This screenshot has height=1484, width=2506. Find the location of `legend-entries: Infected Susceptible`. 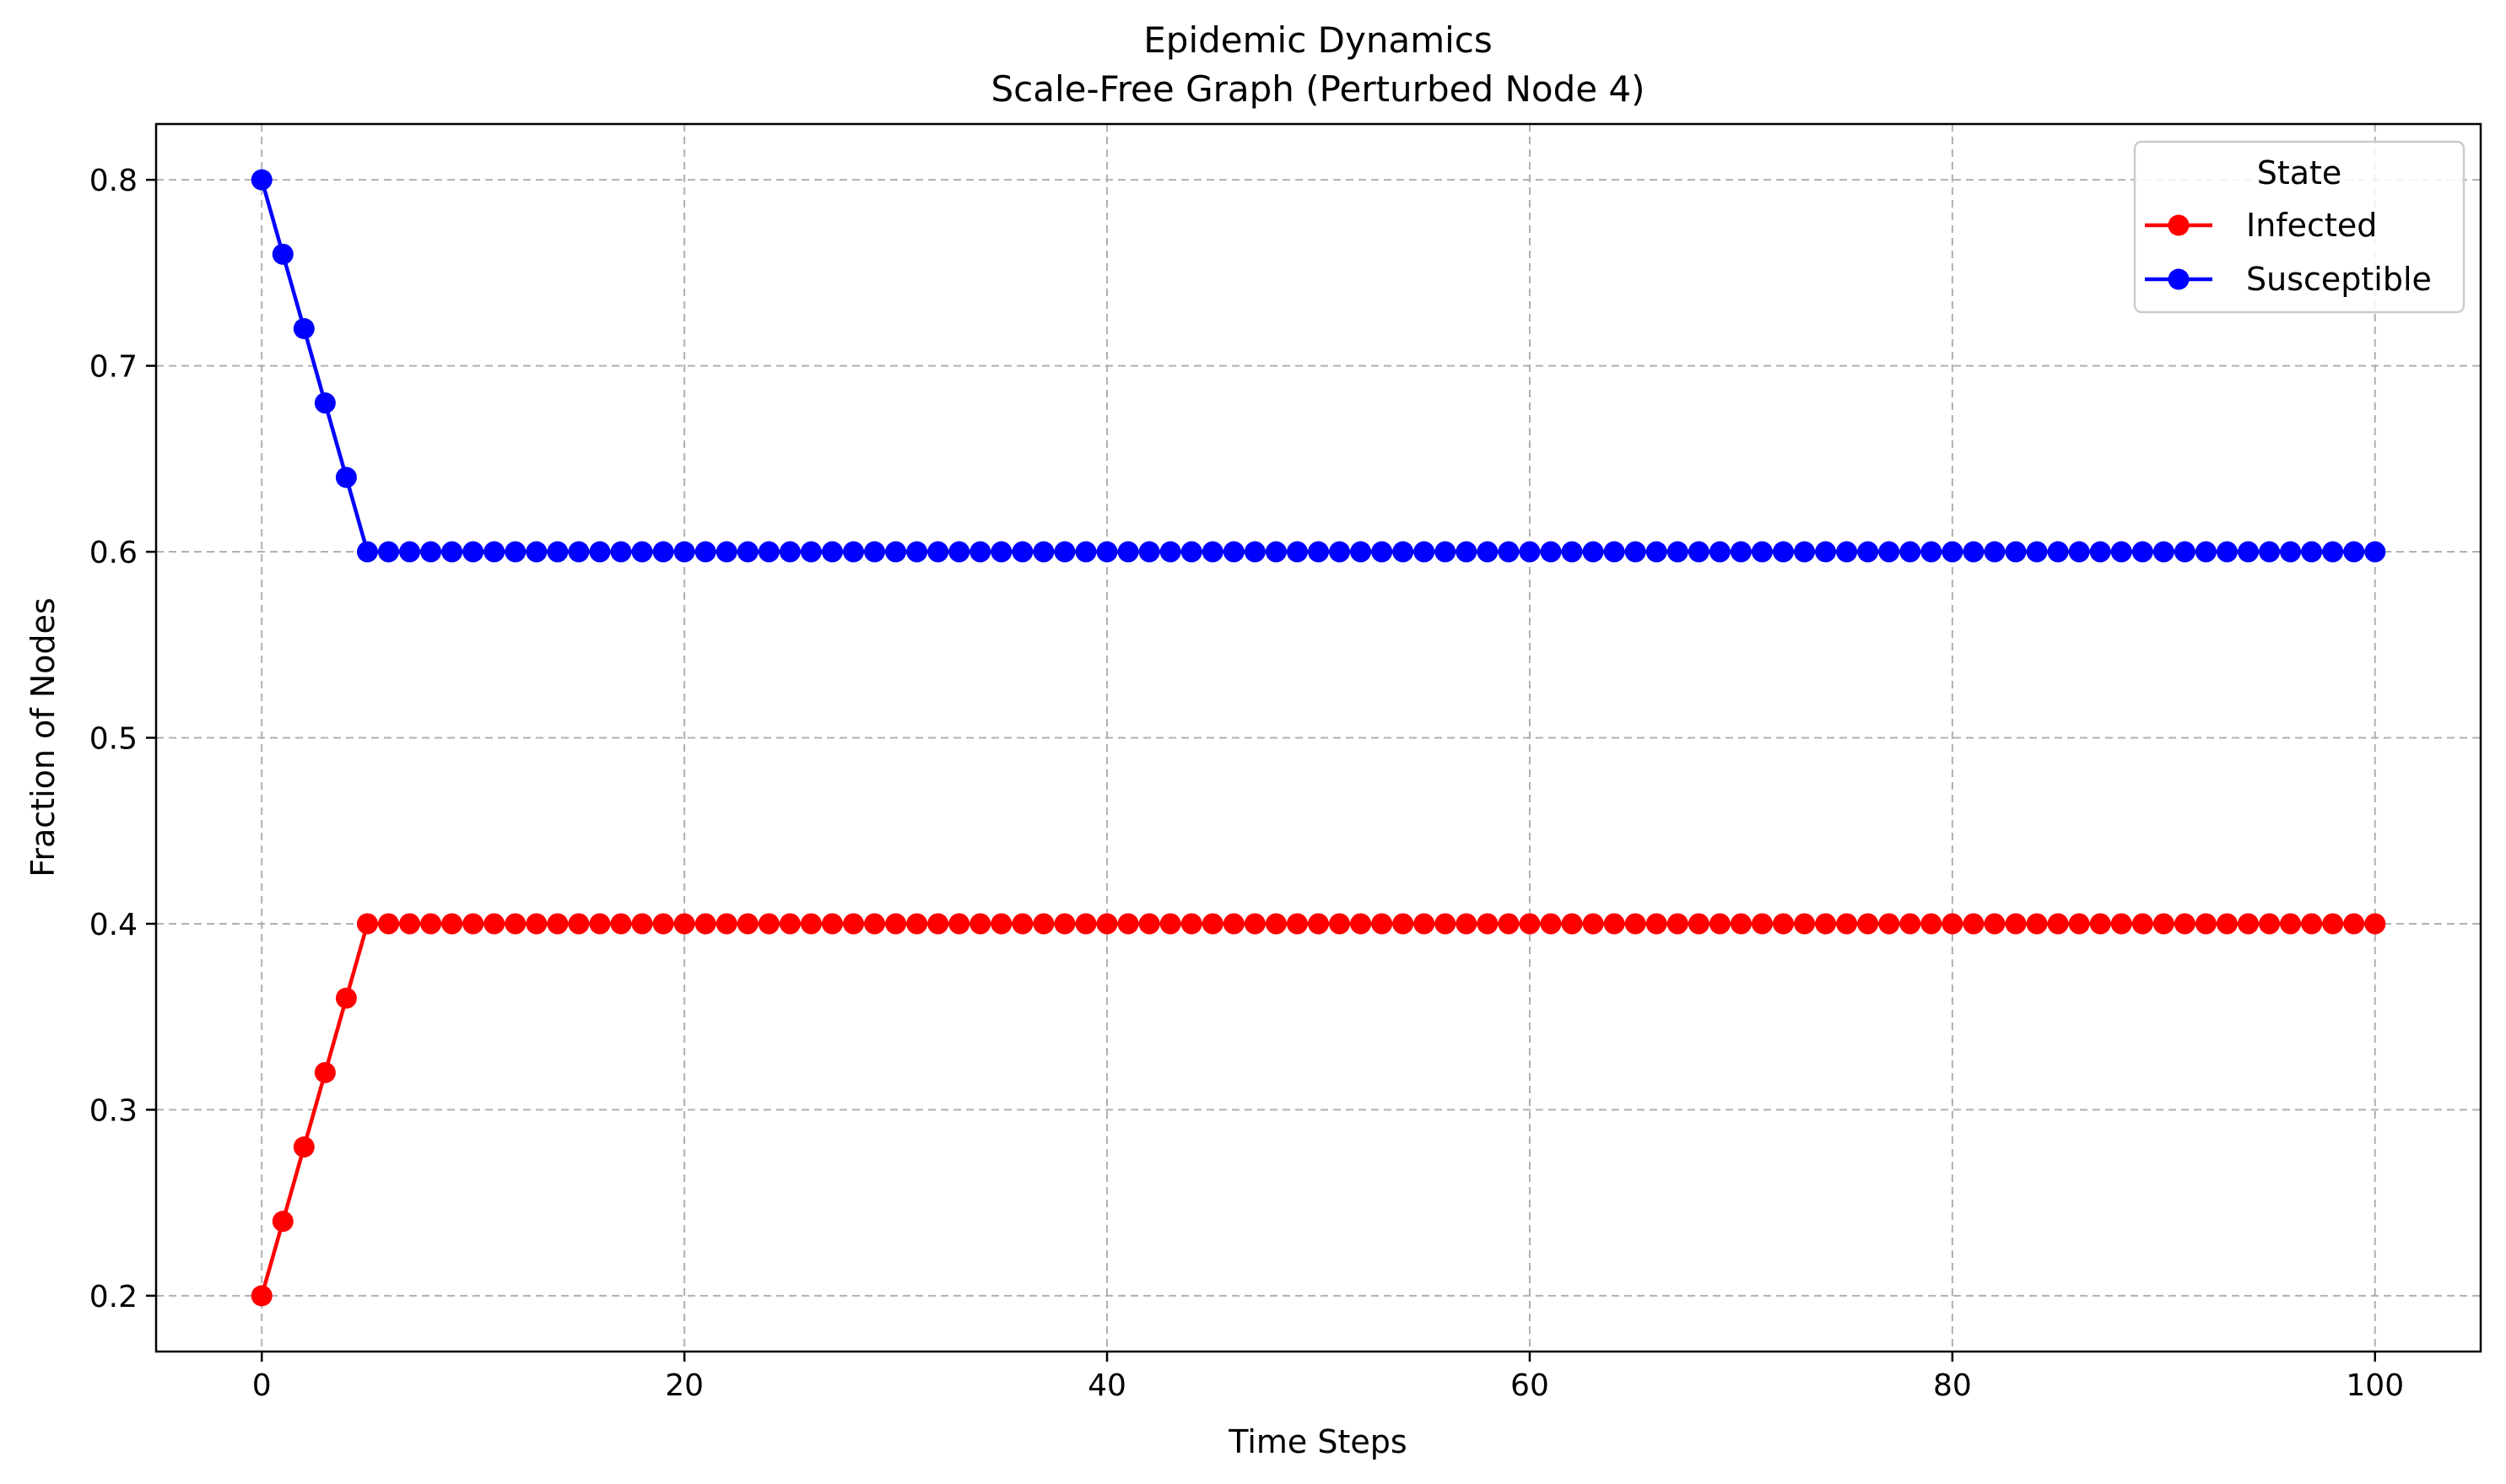

legend-entries: Infected Susceptible is located at coordinates (2288, 253).